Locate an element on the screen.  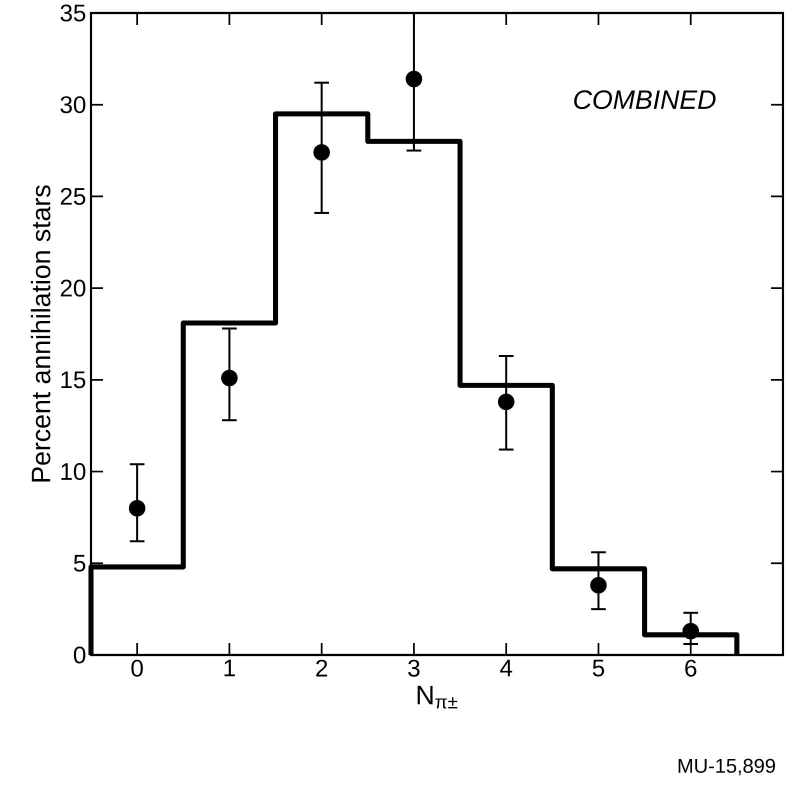
x-tick-label: 0 is located at coordinates (137, 668).